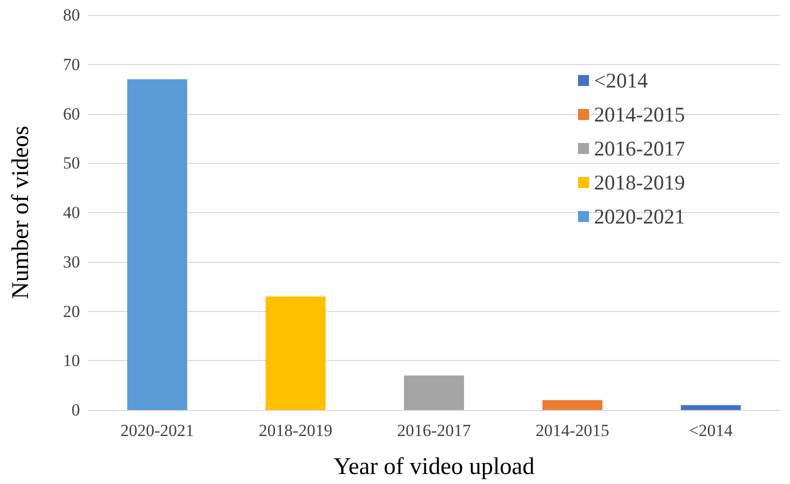 This screenshot has width=790, height=484. Describe the element at coordinates (640, 114) in the screenshot. I see `legend-label: 2014-2015` at that location.